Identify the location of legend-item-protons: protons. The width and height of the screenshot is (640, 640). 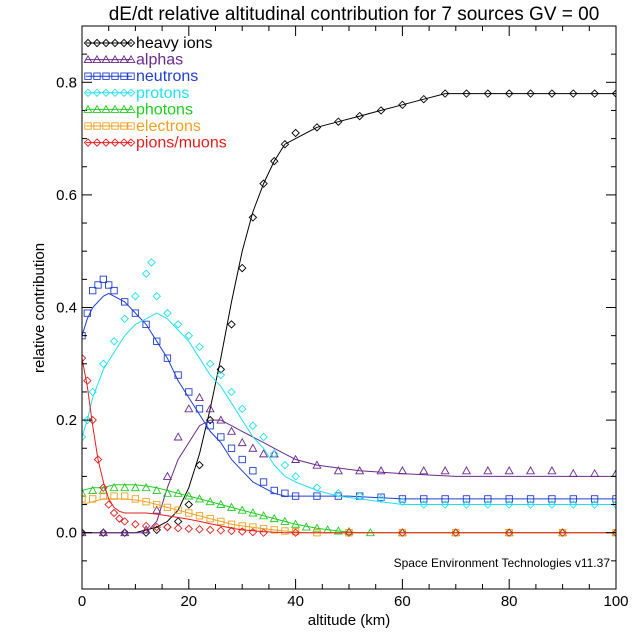
(136, 93).